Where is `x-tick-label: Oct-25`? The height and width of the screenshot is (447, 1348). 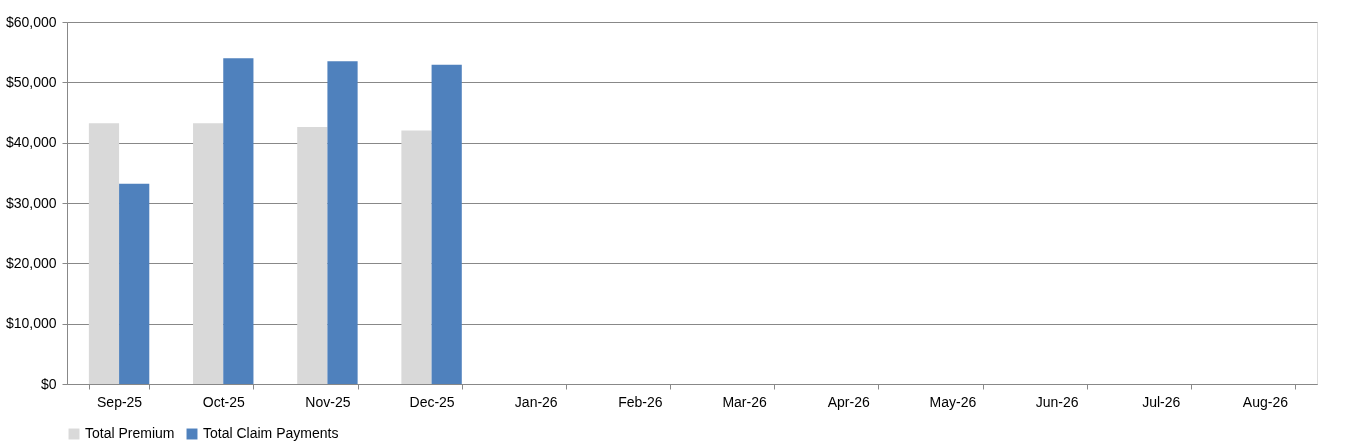
x-tick-label: Oct-25 is located at coordinates (223, 401).